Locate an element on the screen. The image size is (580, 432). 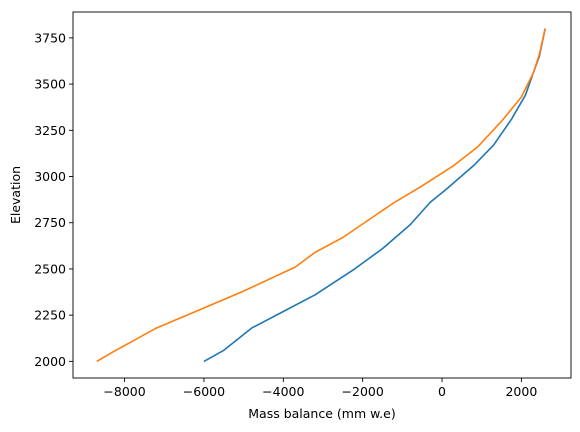
x-tick-label: −4000 is located at coordinates (283, 391).